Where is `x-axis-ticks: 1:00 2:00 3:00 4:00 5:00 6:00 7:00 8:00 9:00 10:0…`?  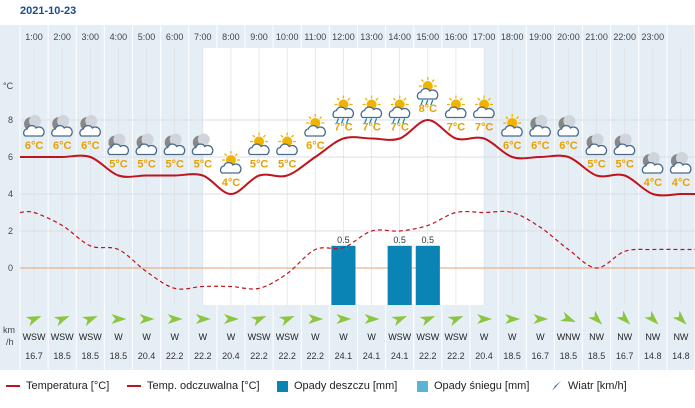 x-axis-ticks: 1:00 2:00 3:00 4:00 5:00 6:00 7:00 8:00 9:00 10:0… is located at coordinates (344, 37).